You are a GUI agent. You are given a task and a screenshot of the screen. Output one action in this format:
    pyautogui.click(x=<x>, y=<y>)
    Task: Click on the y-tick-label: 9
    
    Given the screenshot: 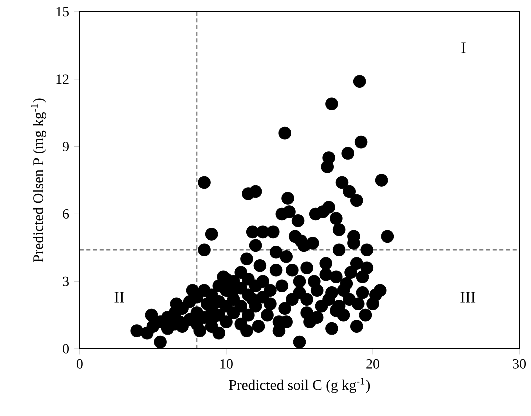 What is the action you would take?
    pyautogui.click(x=66, y=147)
    